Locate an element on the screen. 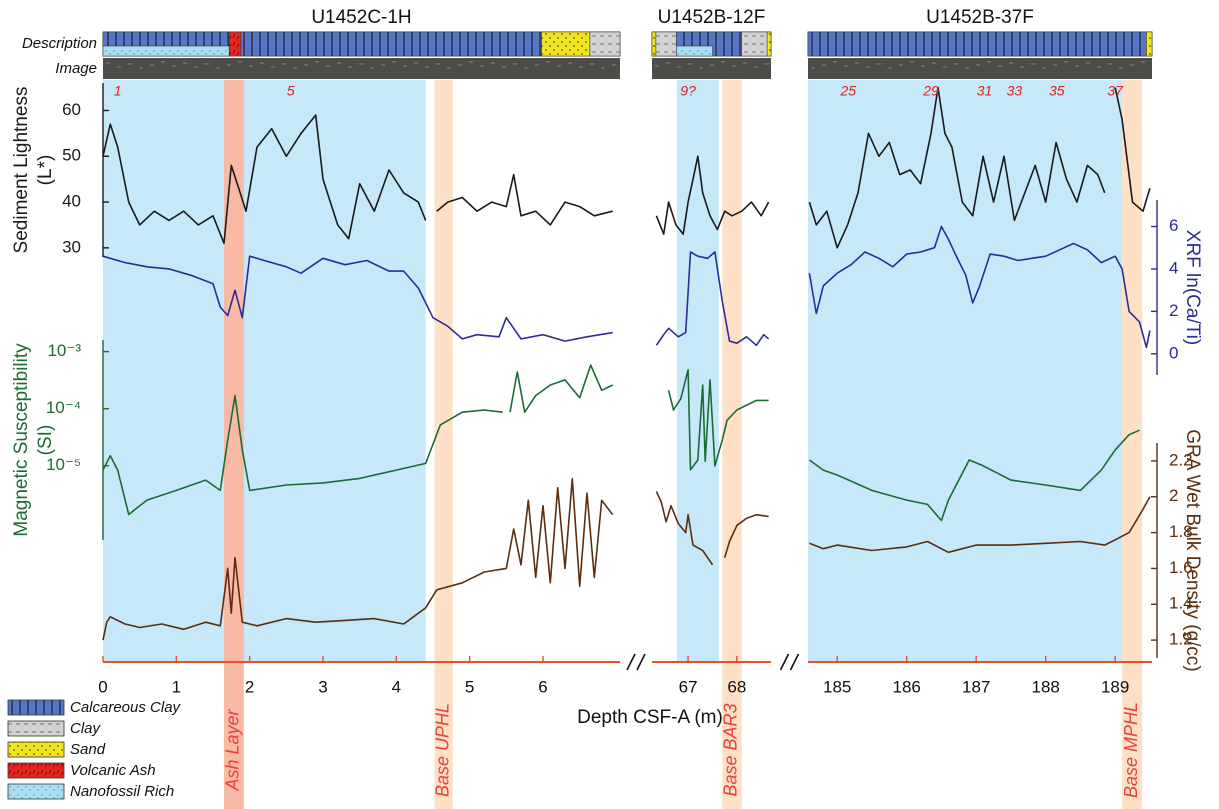 The width and height of the screenshot is (1219, 809). strip-label: Image is located at coordinates (76, 68).